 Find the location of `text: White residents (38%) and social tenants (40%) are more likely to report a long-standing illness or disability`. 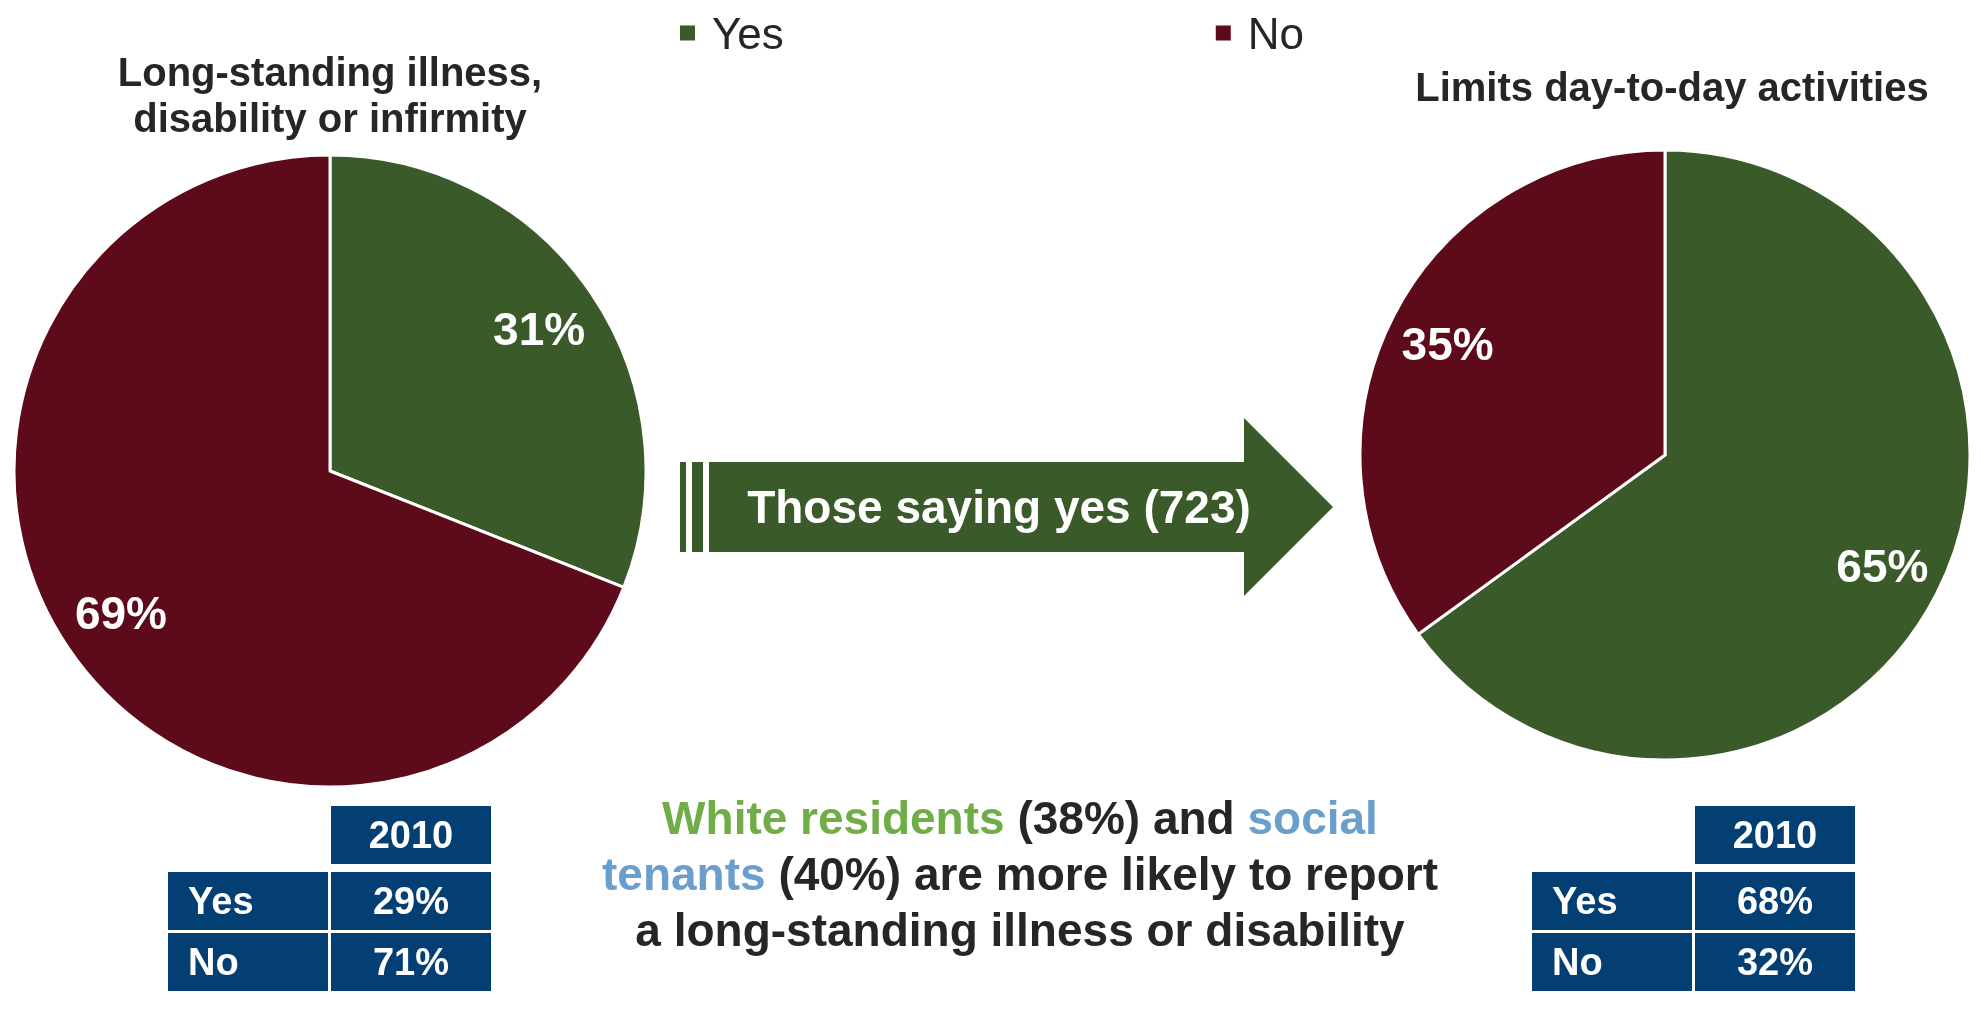

text: White residents (38%) and social tenants (40%) are more likely to report a long-standing illness or disability is located at coordinates (1020, 874).